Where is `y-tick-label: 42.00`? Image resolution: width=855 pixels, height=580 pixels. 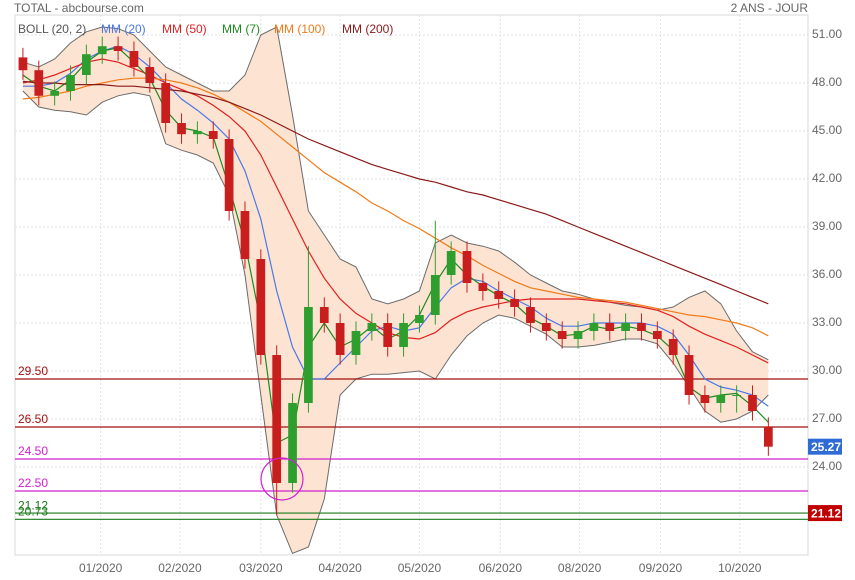 y-tick-label: 42.00 is located at coordinates (827, 178).